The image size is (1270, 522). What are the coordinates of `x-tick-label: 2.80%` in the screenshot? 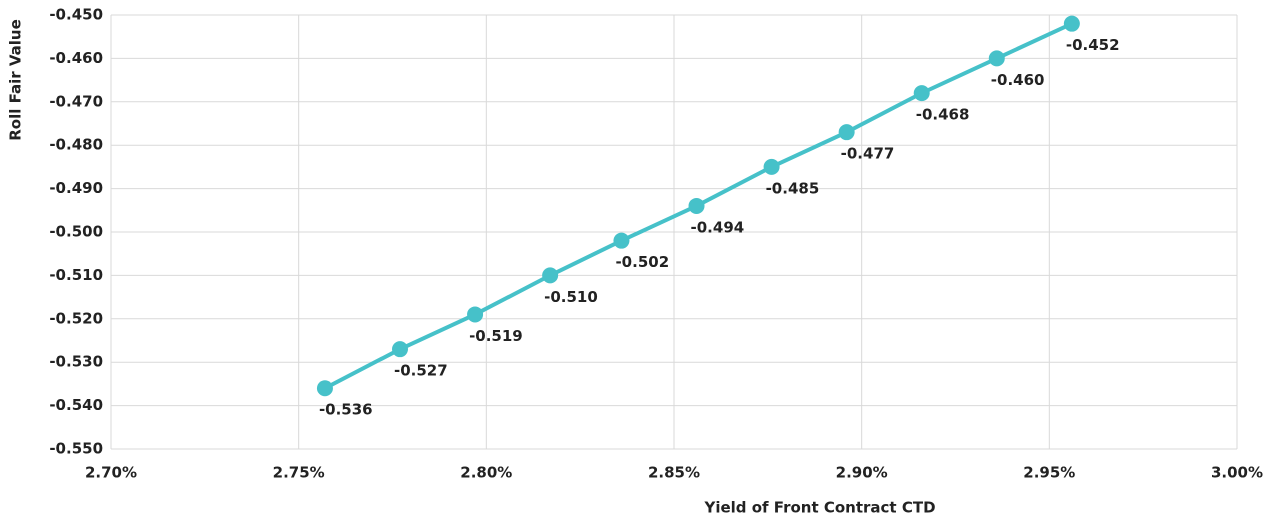 It's located at (486, 473).